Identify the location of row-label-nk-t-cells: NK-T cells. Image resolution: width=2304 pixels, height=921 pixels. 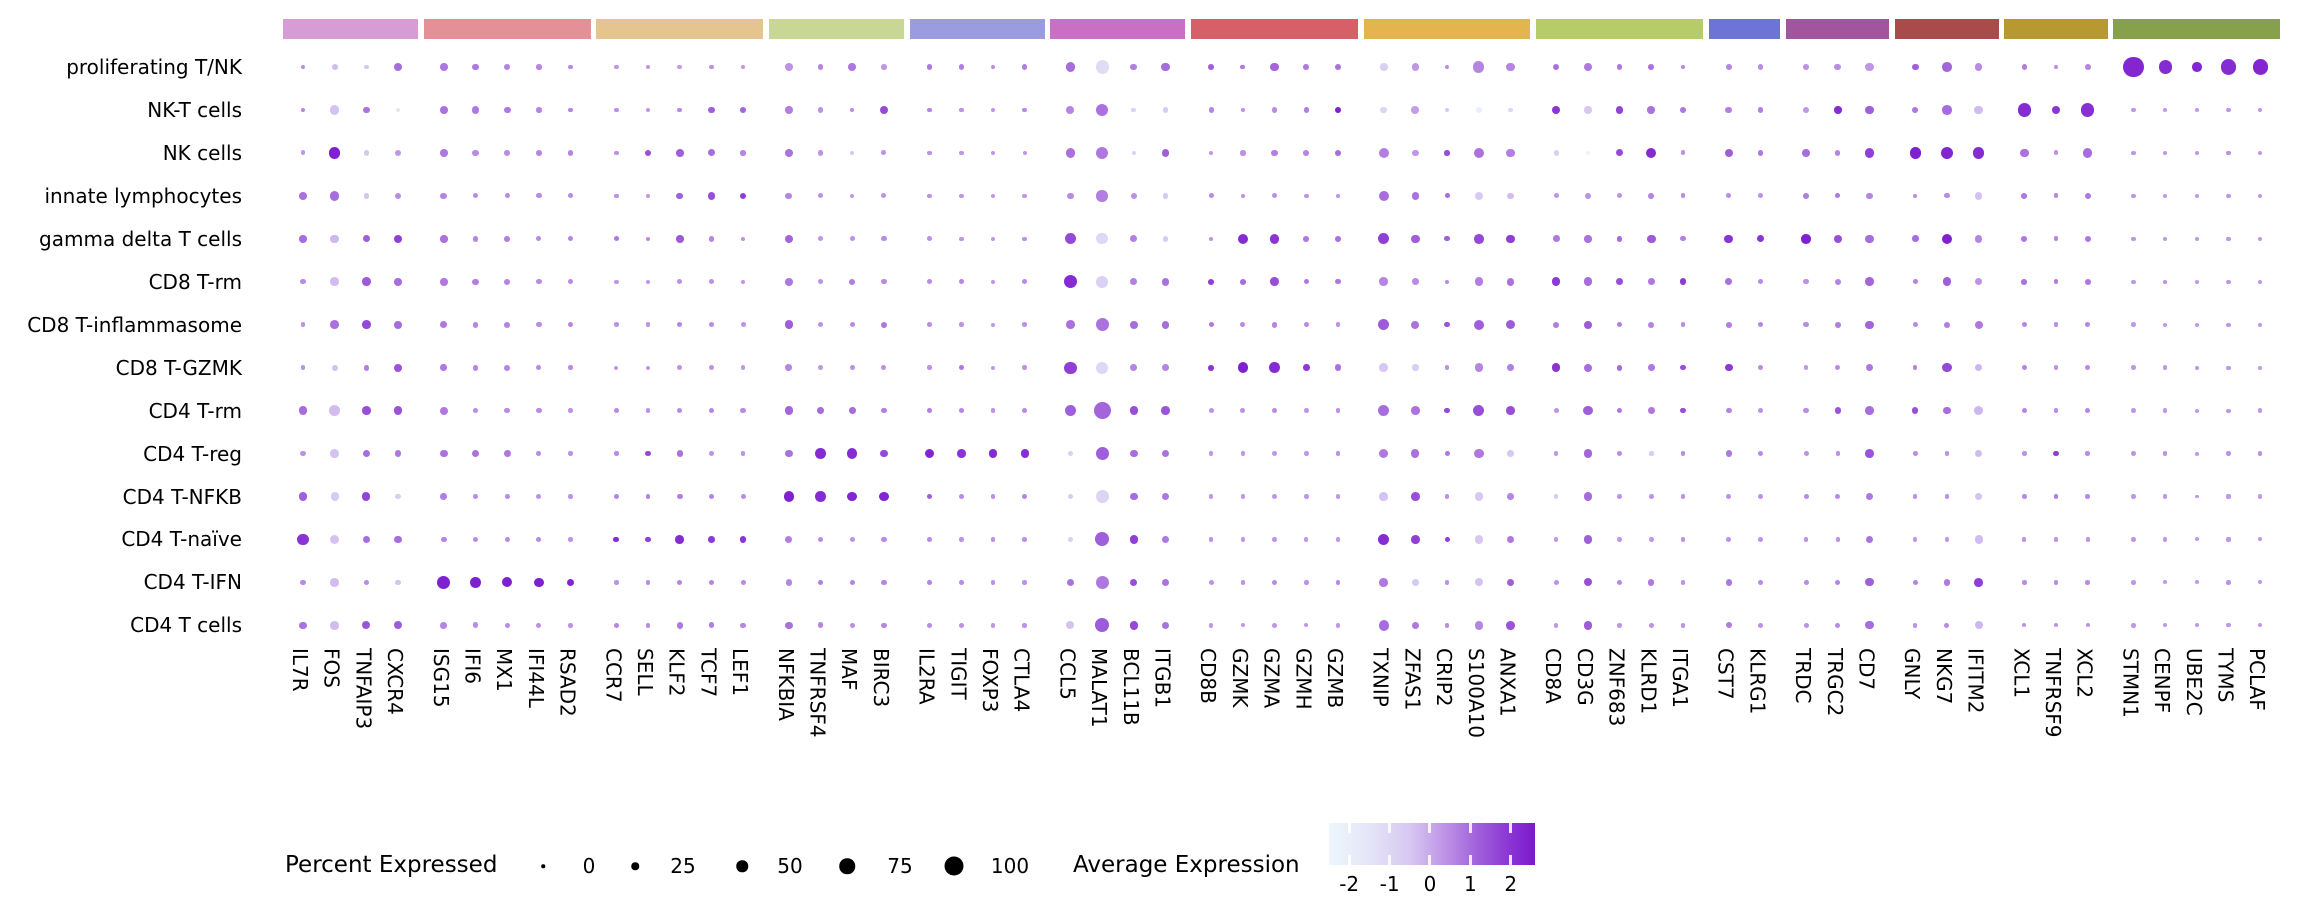
(194, 109).